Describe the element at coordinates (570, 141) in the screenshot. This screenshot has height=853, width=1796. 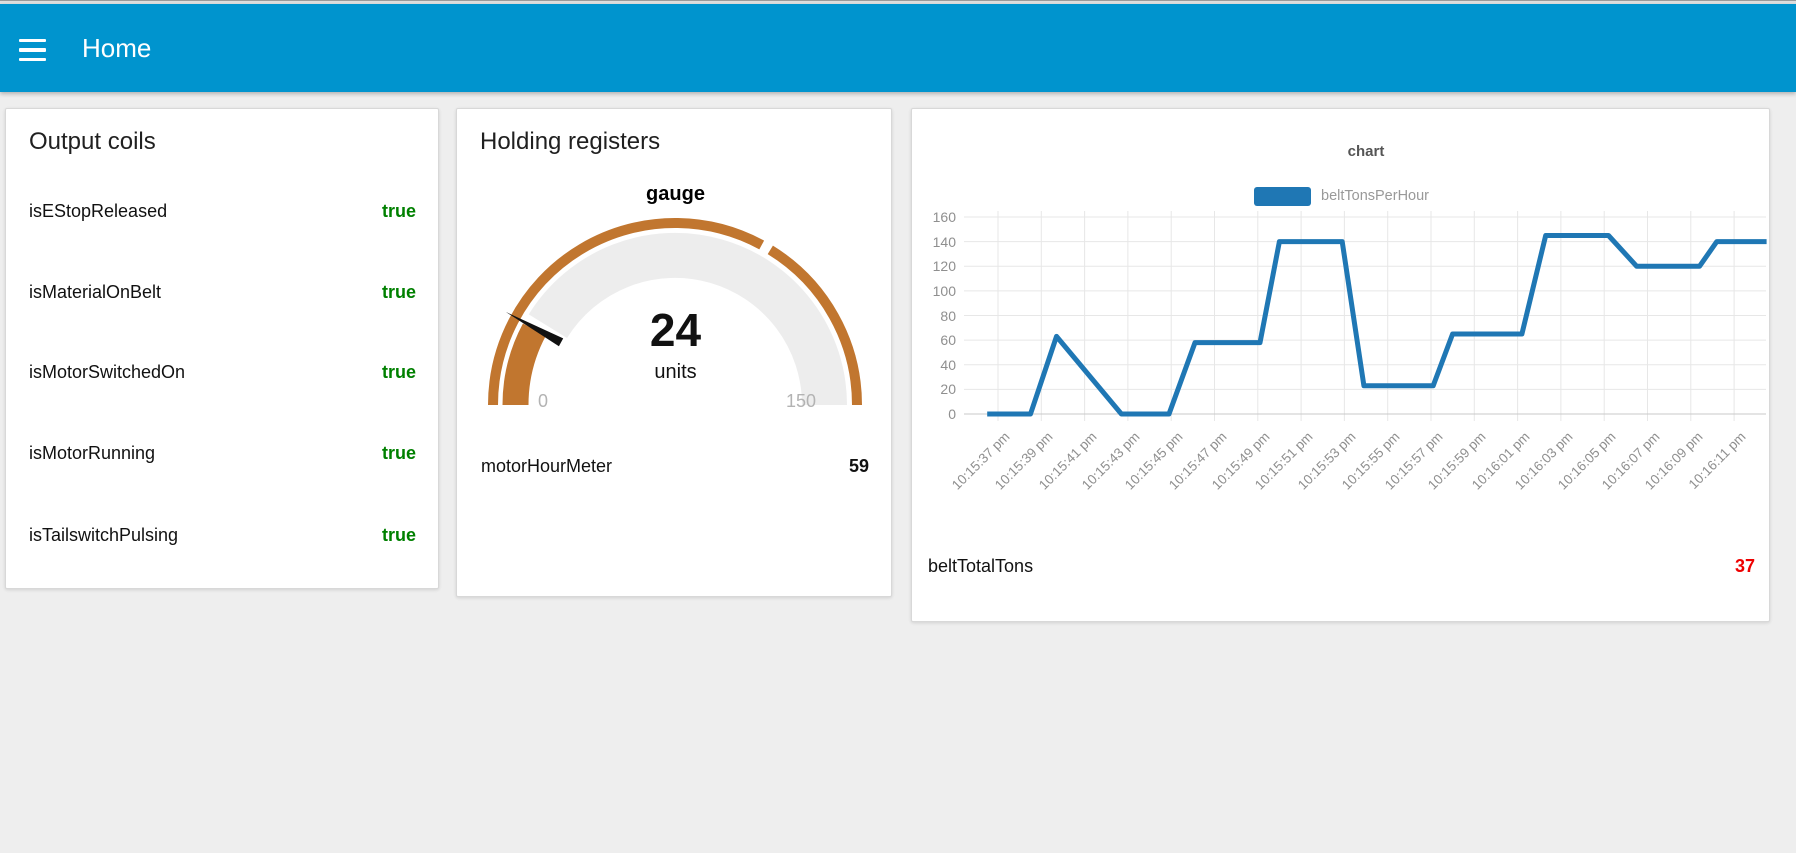
I see `card-title: Holding registers` at that location.